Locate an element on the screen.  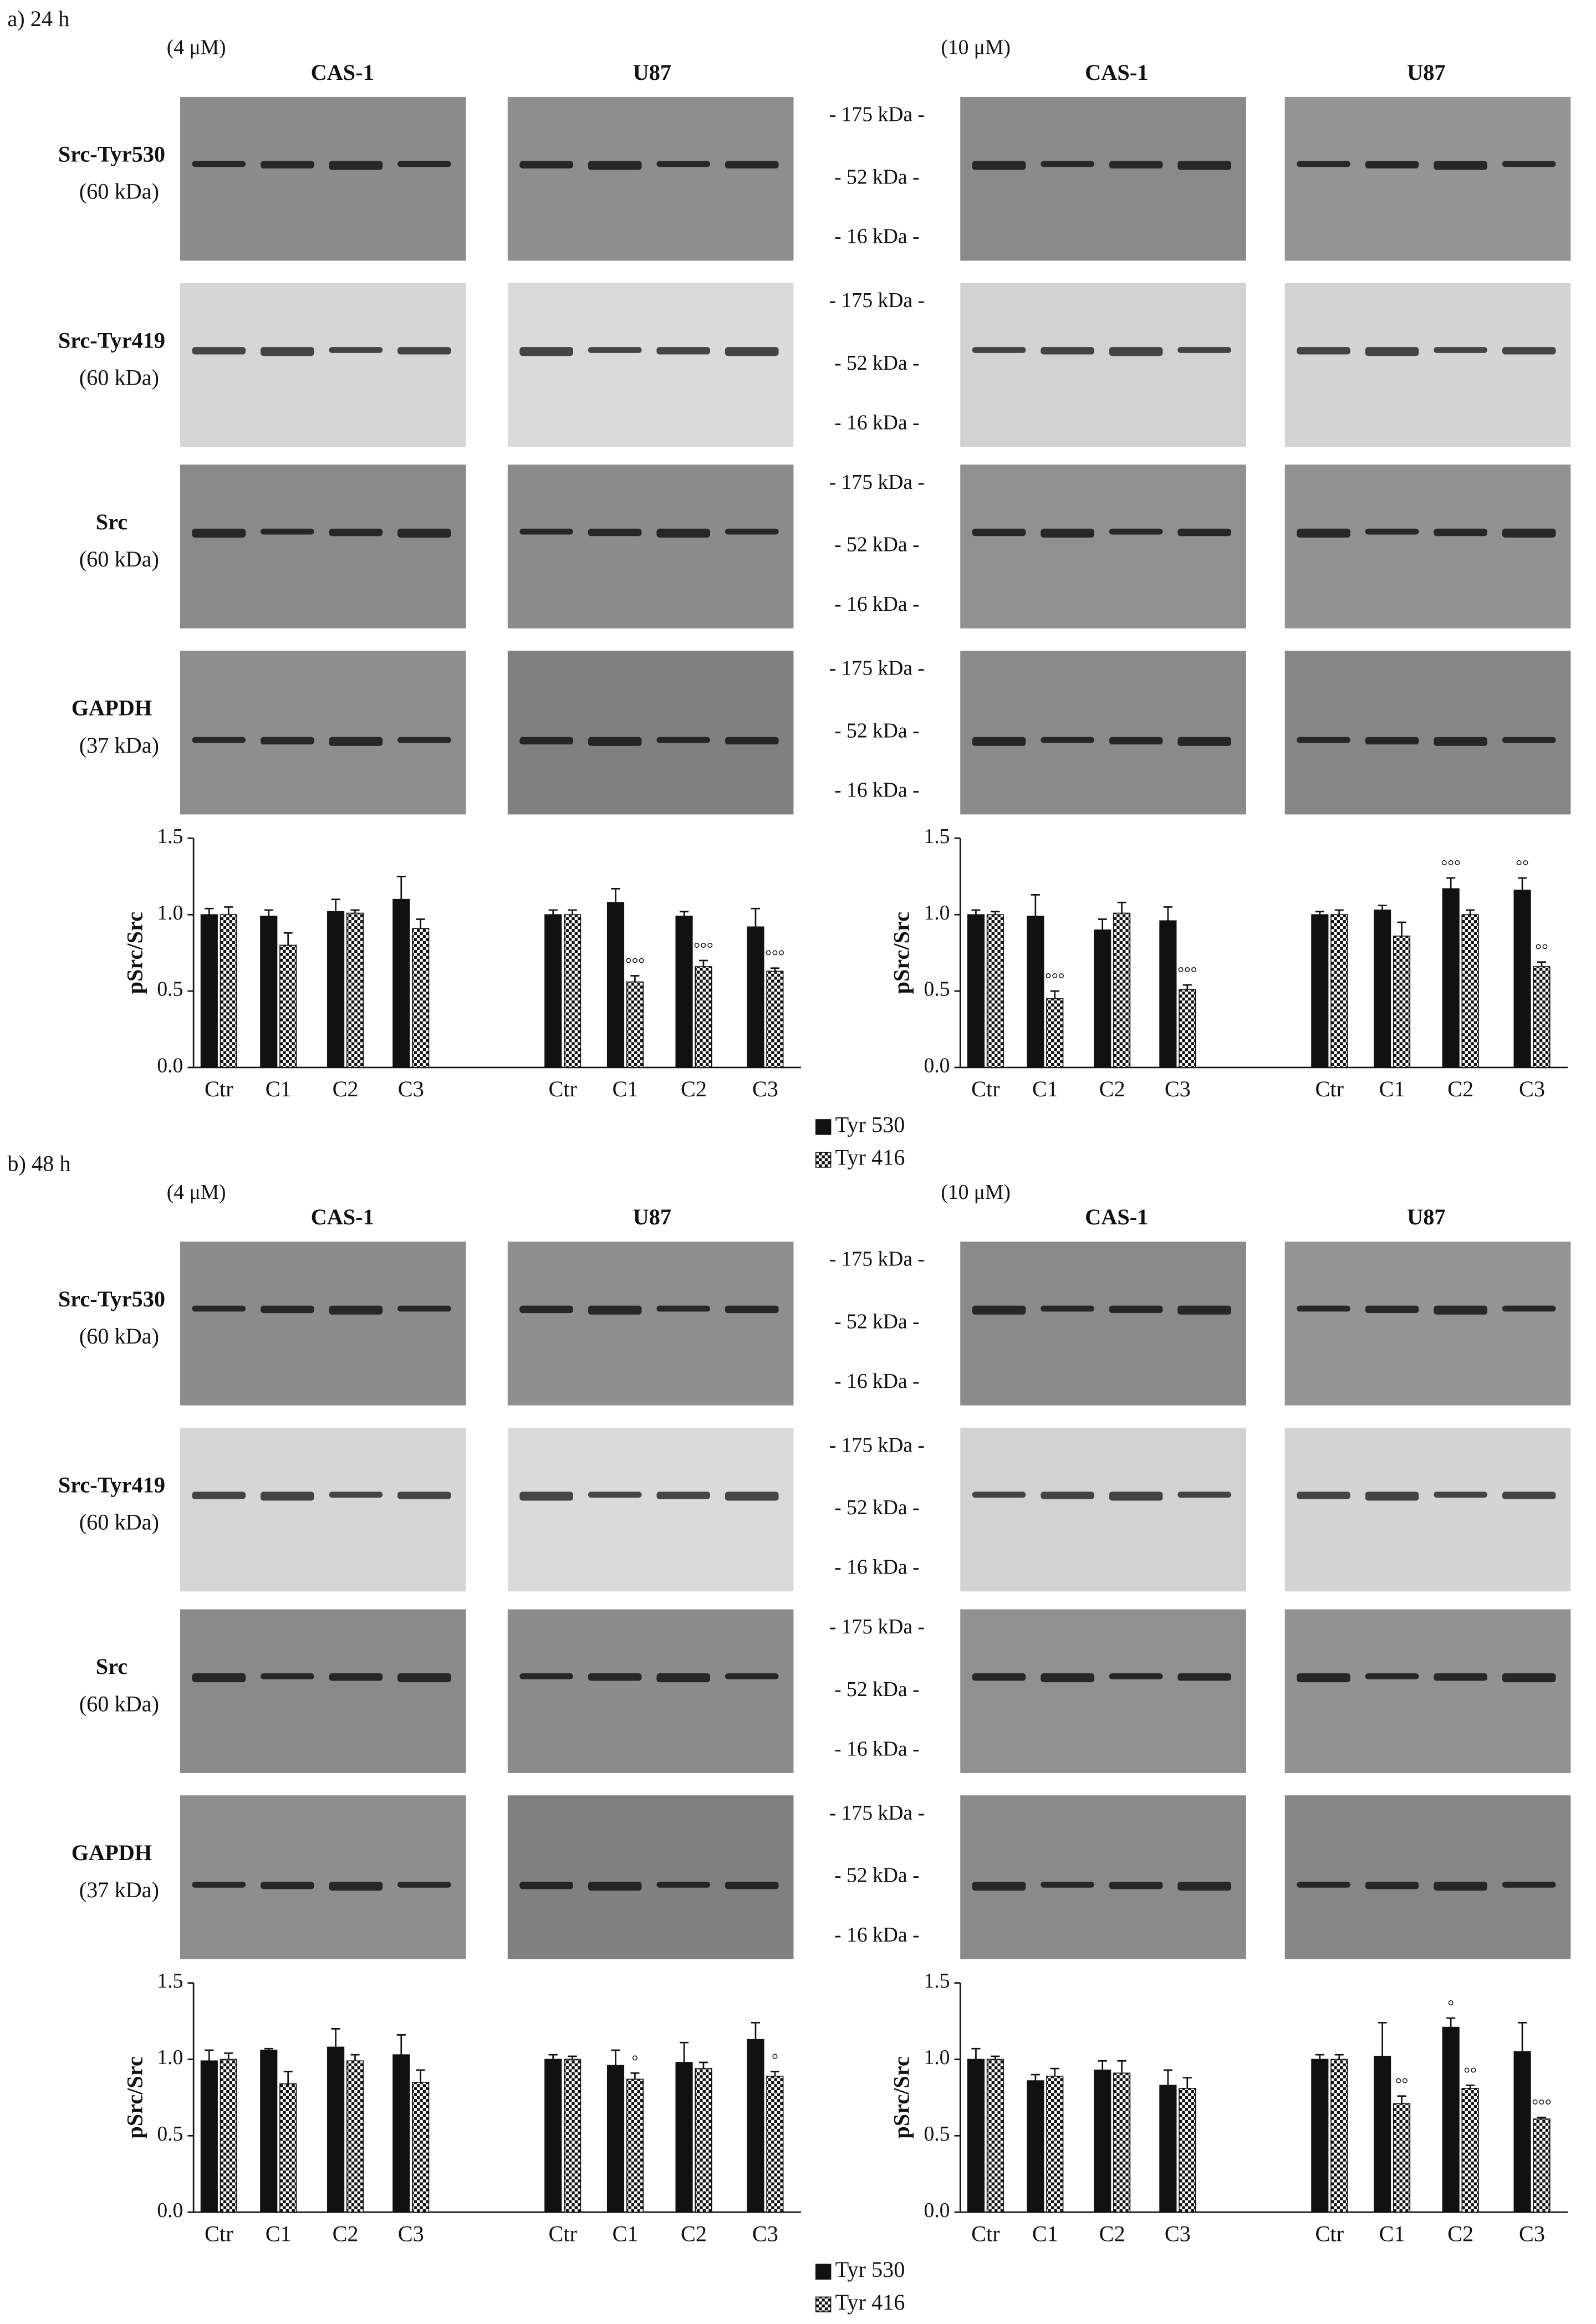
significance-mark: ° is located at coordinates (1450, 2006).